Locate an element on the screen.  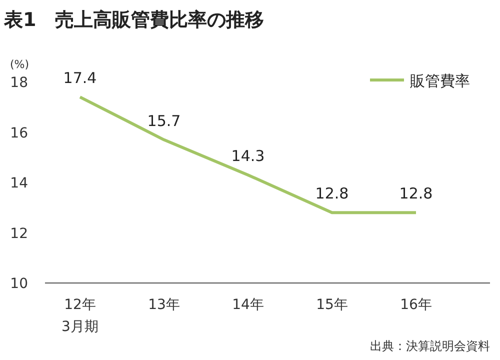
data-label: 15.7 is located at coordinates (164, 121).